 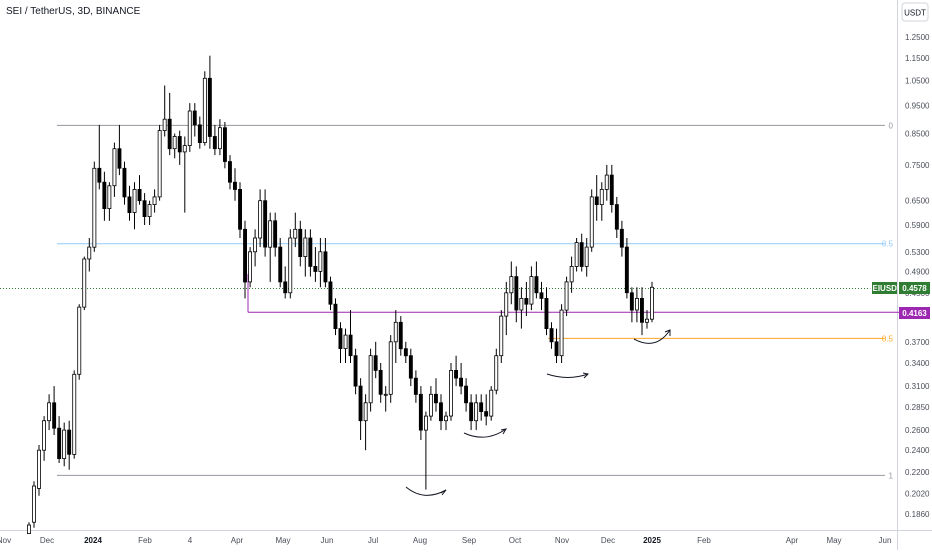 What do you see at coordinates (917, 363) in the screenshot?
I see `price-tick-label: 0.3400` at bounding box center [917, 363].